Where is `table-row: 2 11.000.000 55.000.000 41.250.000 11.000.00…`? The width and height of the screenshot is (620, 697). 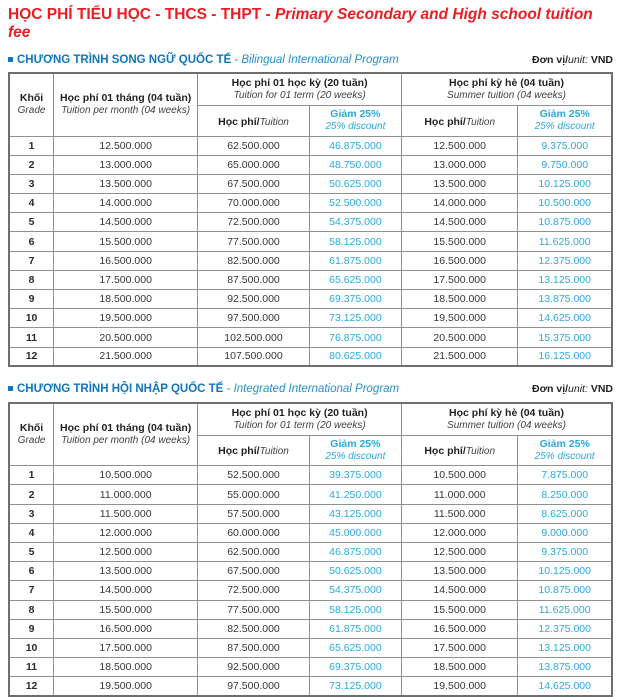 table-row: 2 11.000.000 55.000.000 41.250.000 11.000.00… is located at coordinates (310, 494).